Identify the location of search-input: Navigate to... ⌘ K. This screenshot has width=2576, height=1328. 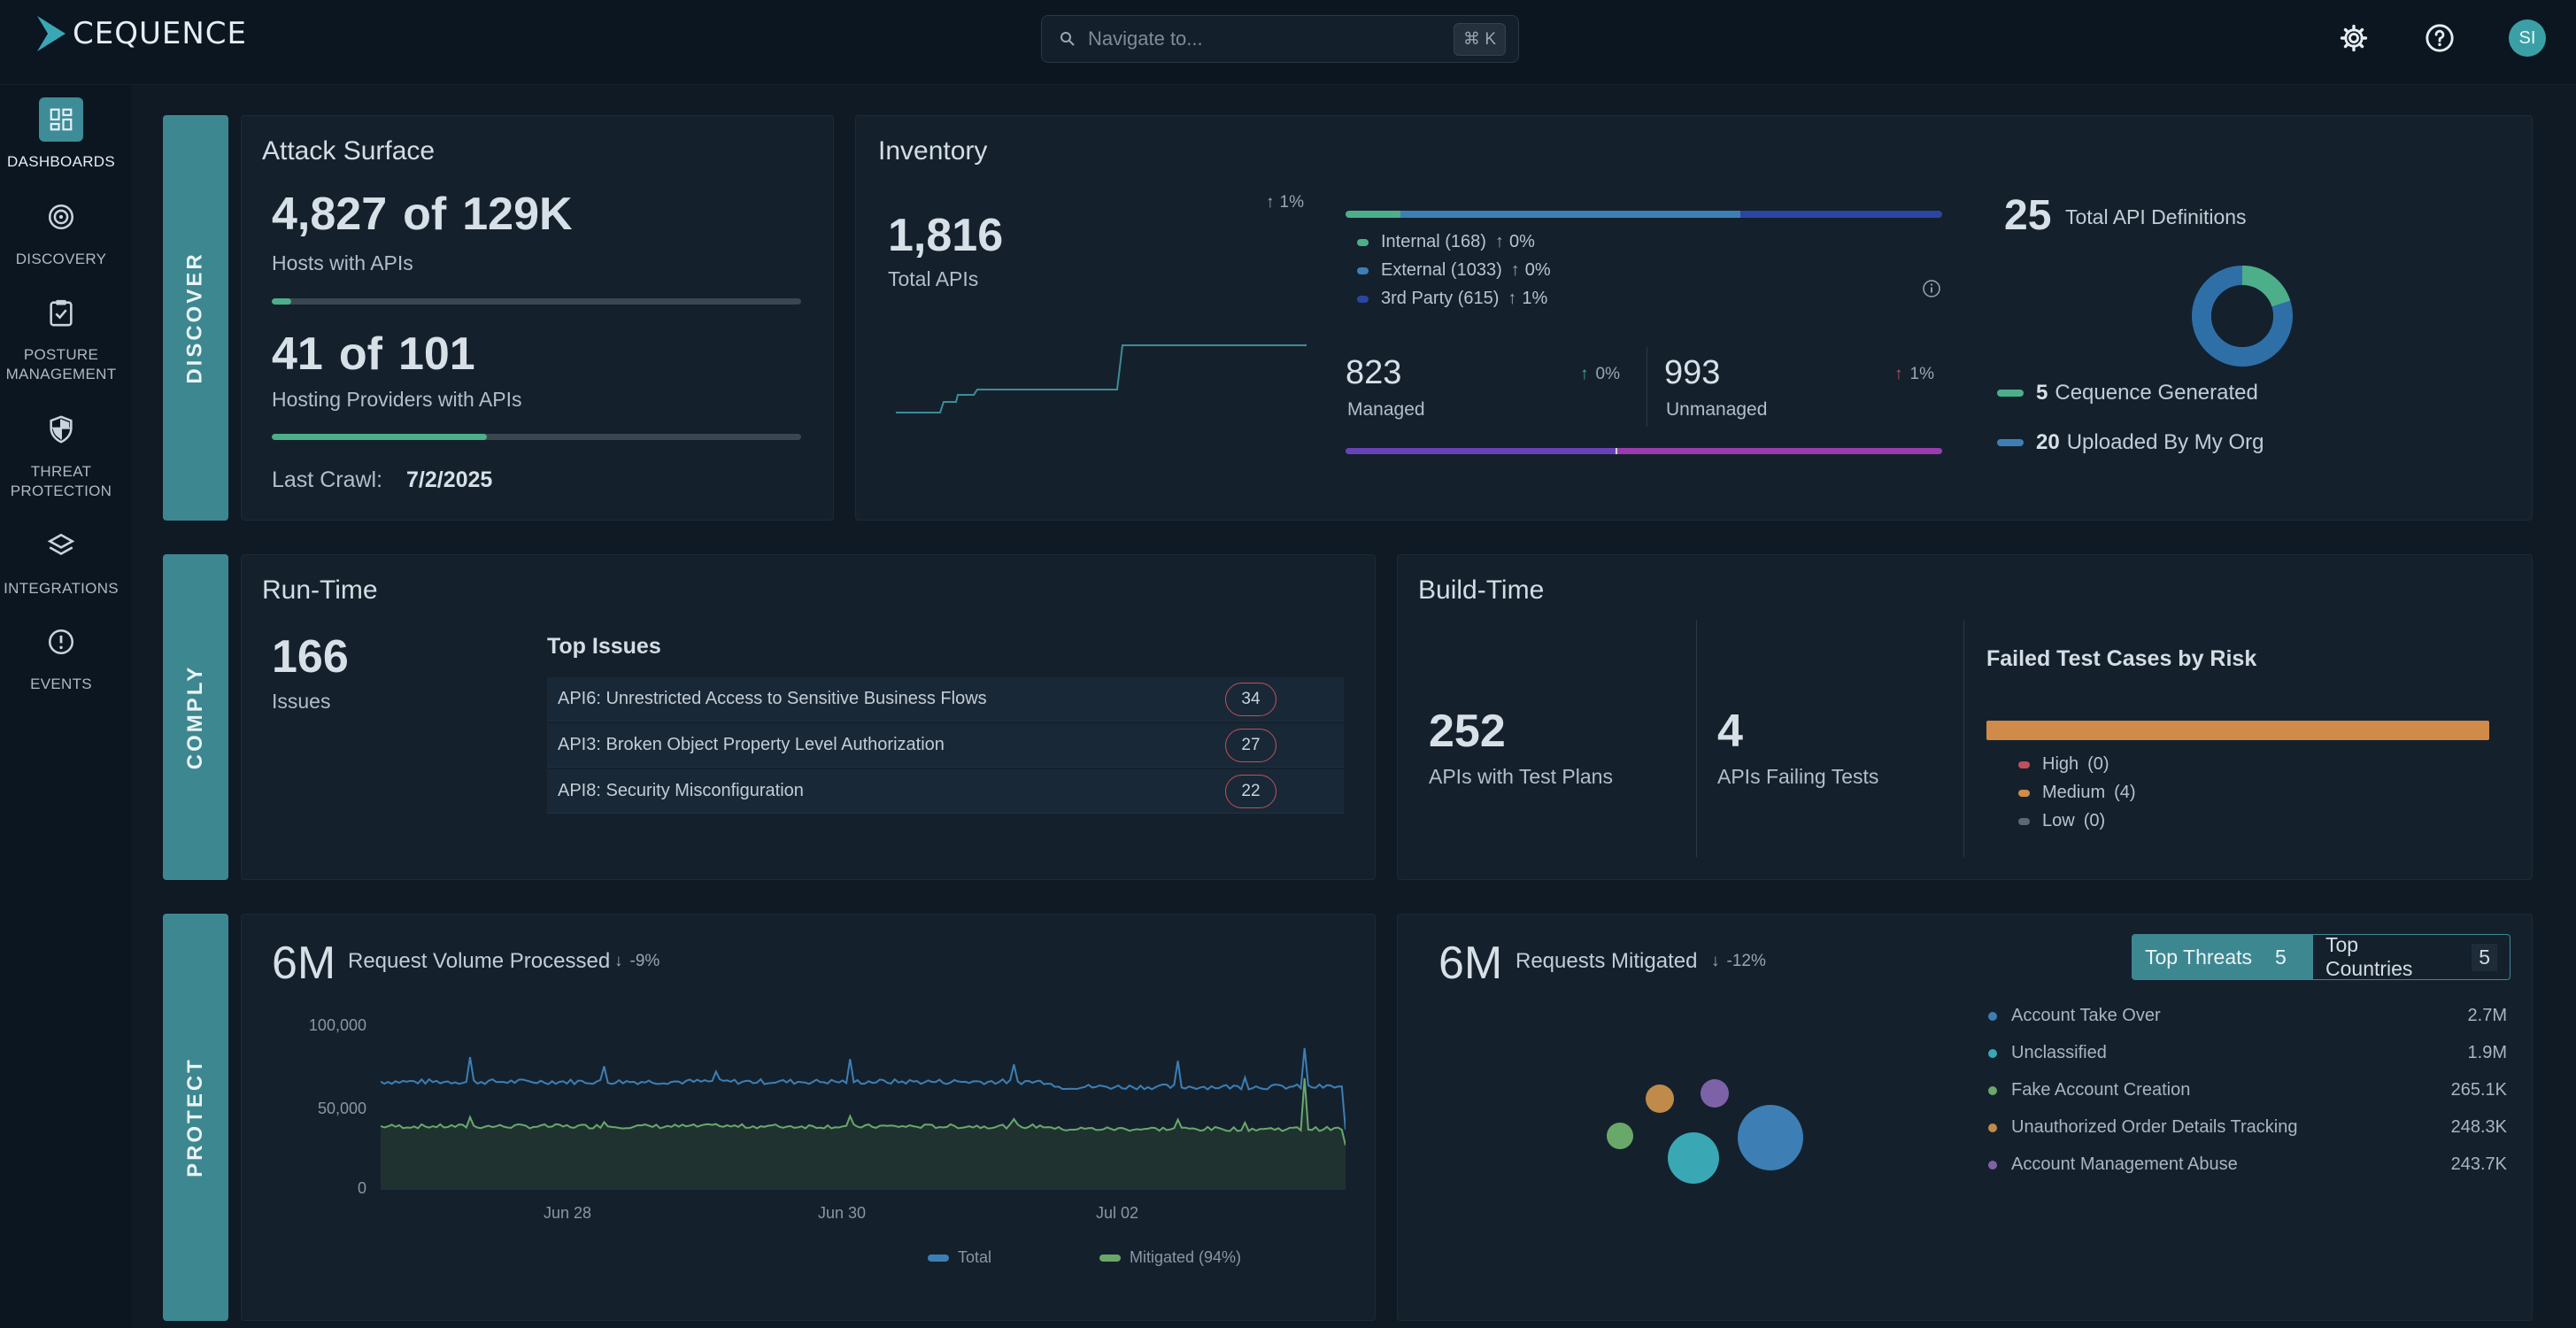
(1280, 39).